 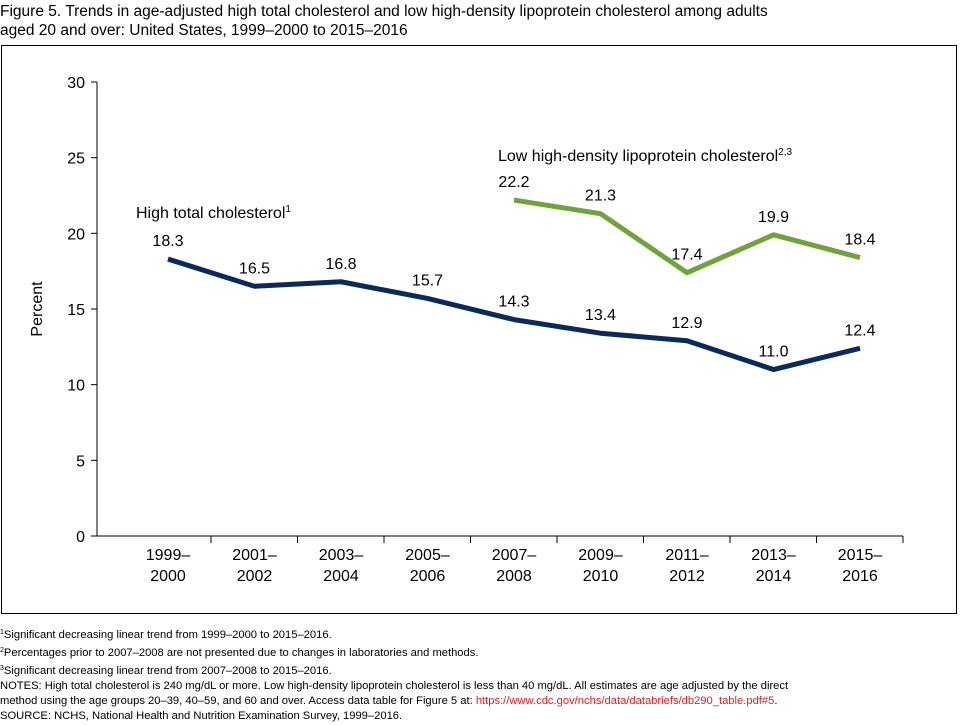 What do you see at coordinates (860, 566) in the screenshot?
I see `x-tick-label: 2015– 2016` at bounding box center [860, 566].